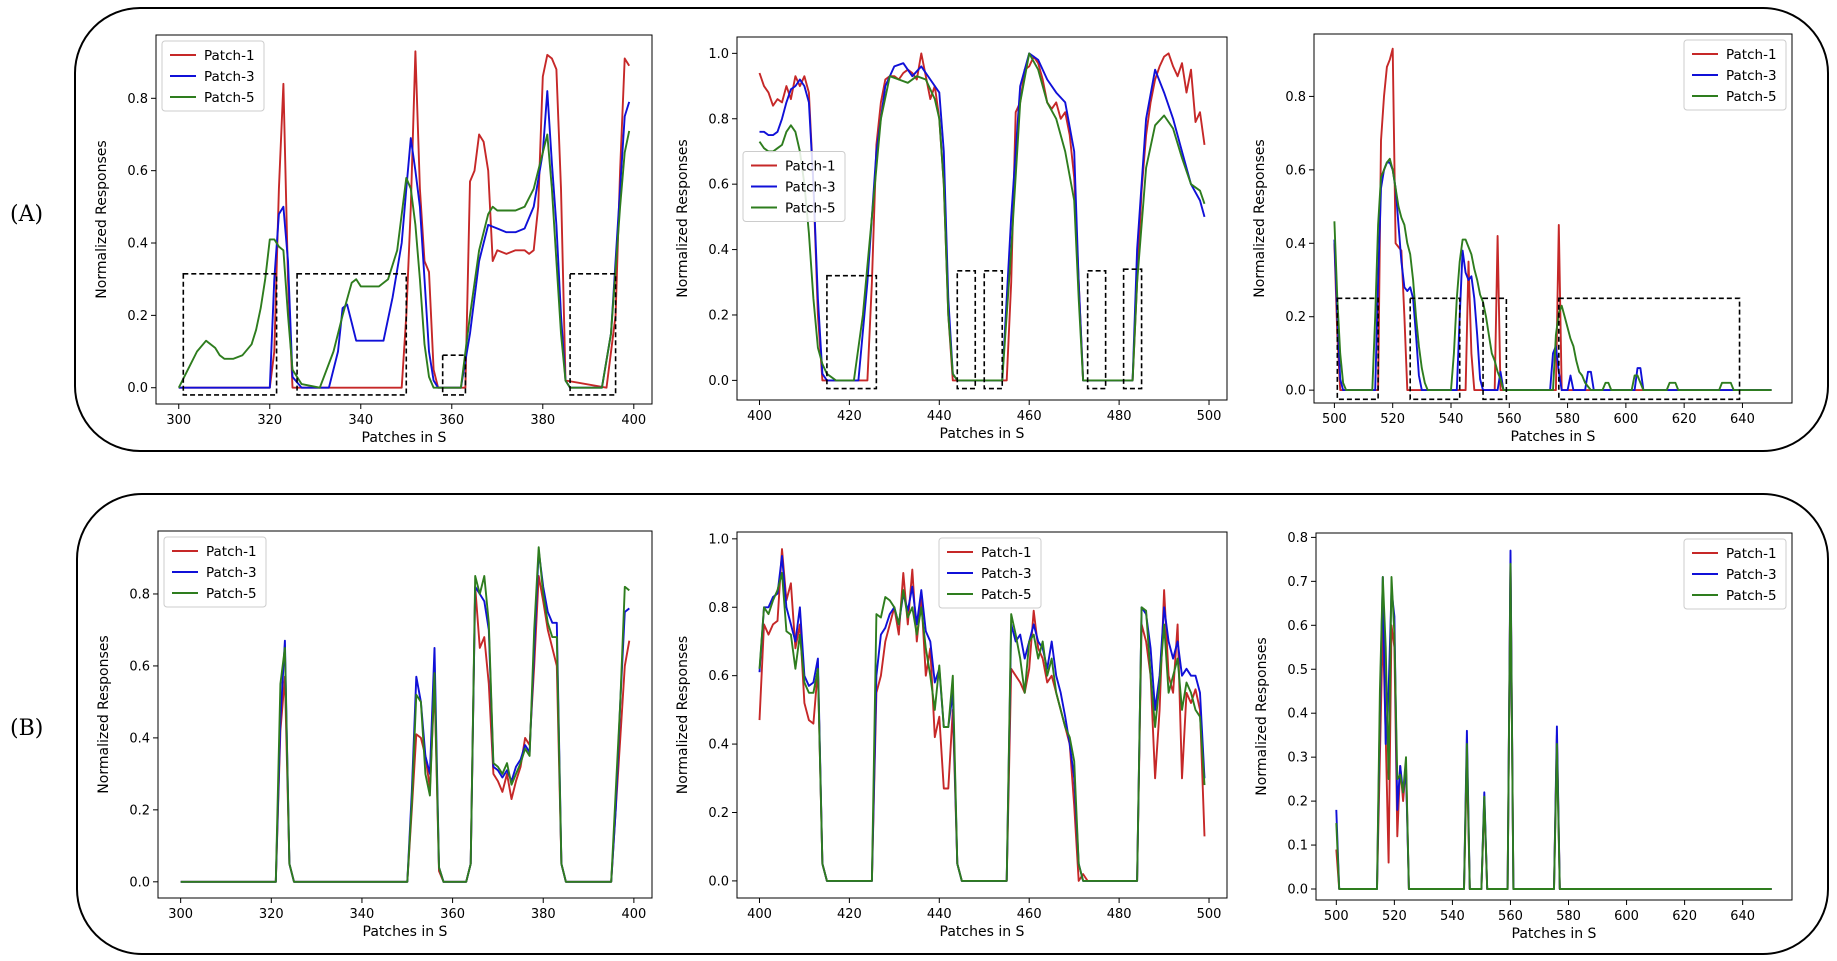  I want to click on x-tick-label: 340, so click(360, 420).